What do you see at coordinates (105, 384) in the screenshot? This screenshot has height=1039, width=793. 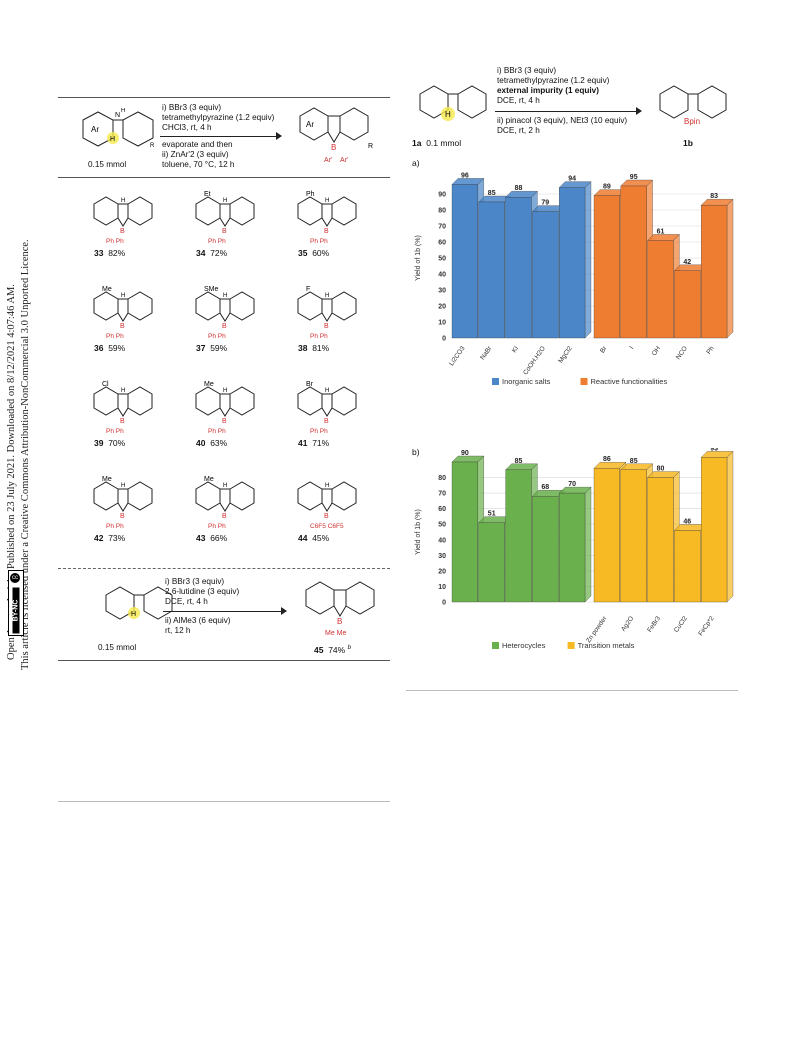 I see `ring-substituent: Cl` at bounding box center [105, 384].